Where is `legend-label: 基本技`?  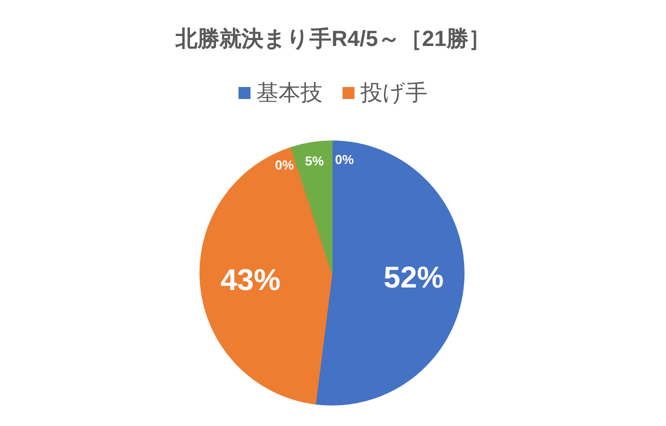 legend-label: 基本技 is located at coordinates (289, 92).